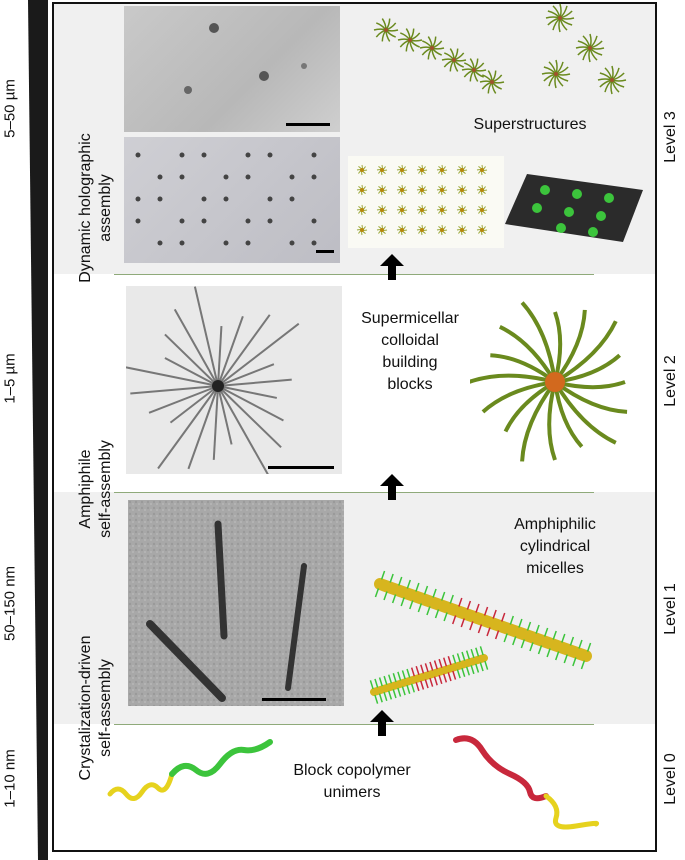 The height and width of the screenshot is (860, 685). What do you see at coordinates (352, 782) in the screenshot?
I see `unimers-caption: Block copolymer unimers` at bounding box center [352, 782].